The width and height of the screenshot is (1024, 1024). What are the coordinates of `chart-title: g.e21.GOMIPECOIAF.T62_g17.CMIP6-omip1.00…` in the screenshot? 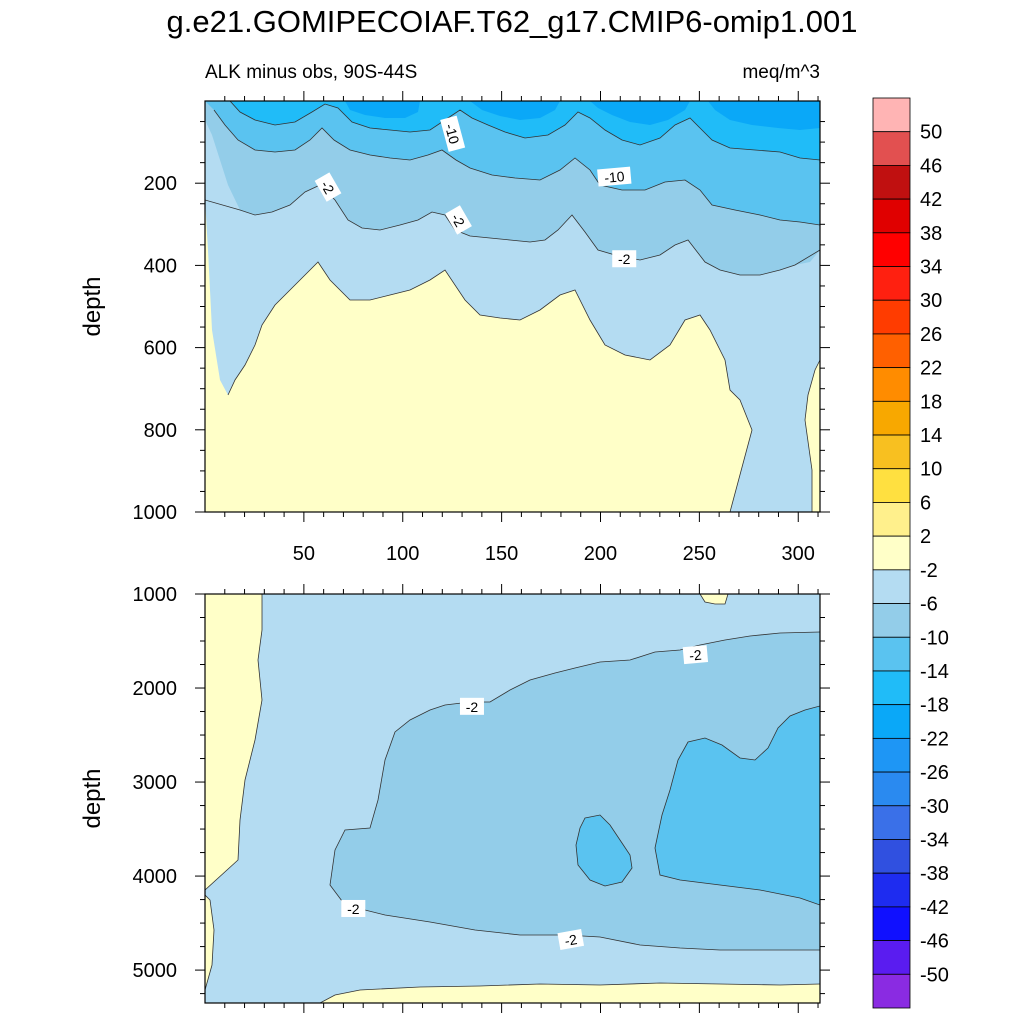 It's located at (512, 21).